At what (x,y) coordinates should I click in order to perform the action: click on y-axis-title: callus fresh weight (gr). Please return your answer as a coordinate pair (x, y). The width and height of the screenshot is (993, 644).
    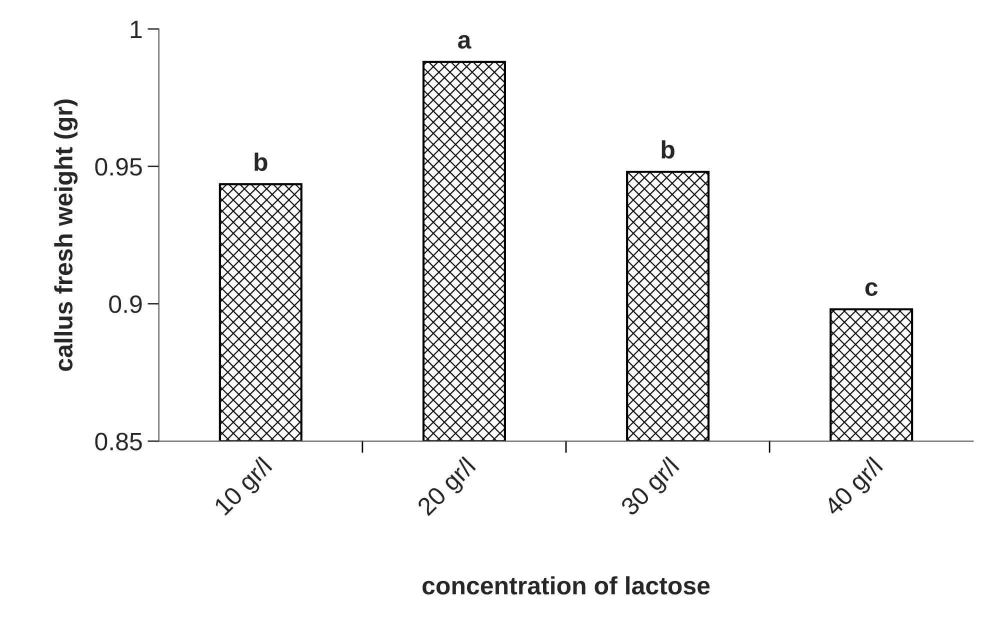
    Looking at the image, I should click on (66, 235).